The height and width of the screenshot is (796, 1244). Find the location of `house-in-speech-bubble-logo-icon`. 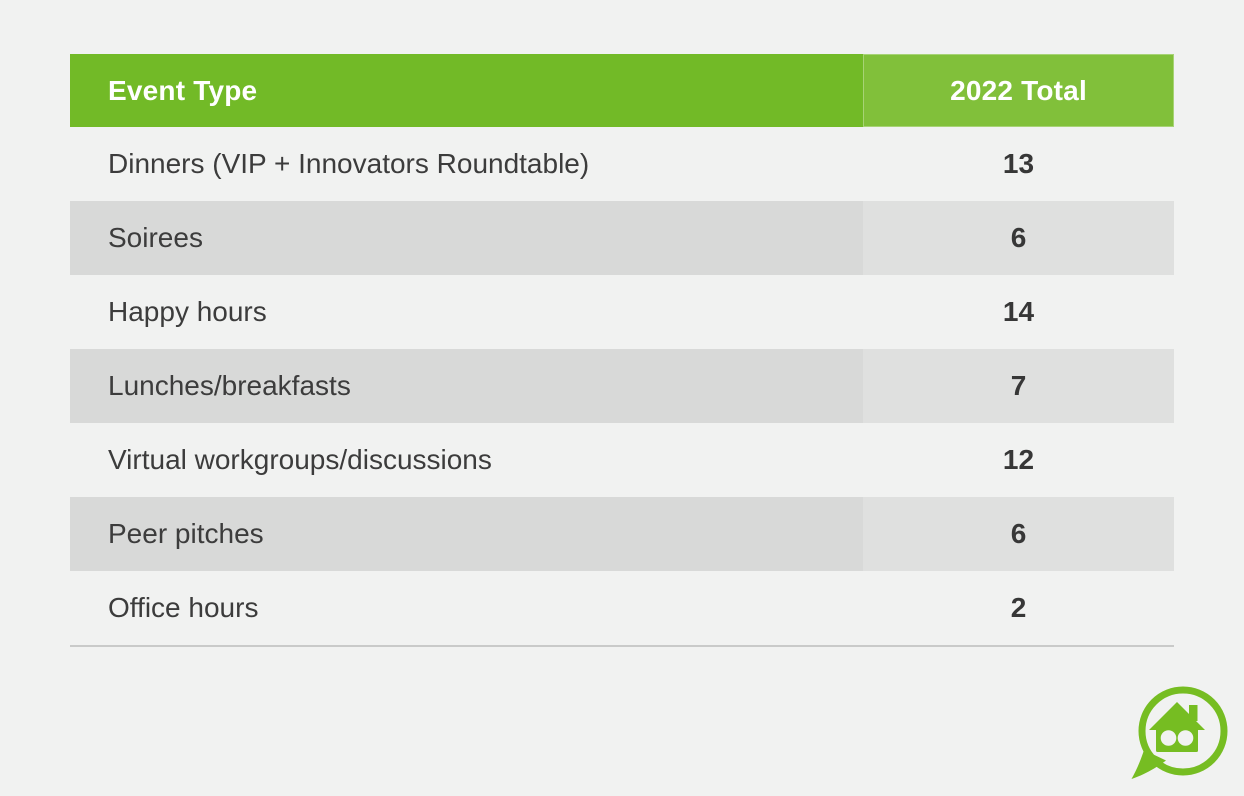

house-in-speech-bubble-logo-icon is located at coordinates (1179, 732).